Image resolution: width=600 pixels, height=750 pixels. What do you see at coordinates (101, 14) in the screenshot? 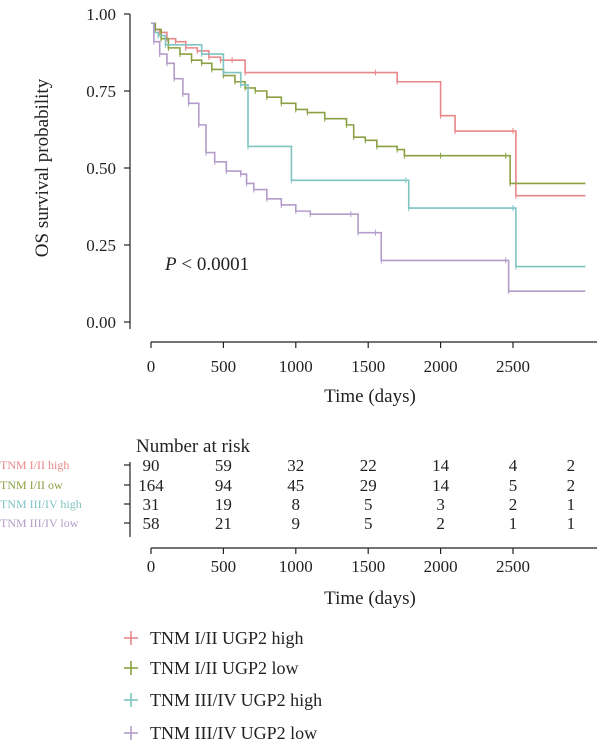
I see `y-tick-label: 1.00` at bounding box center [101, 14].